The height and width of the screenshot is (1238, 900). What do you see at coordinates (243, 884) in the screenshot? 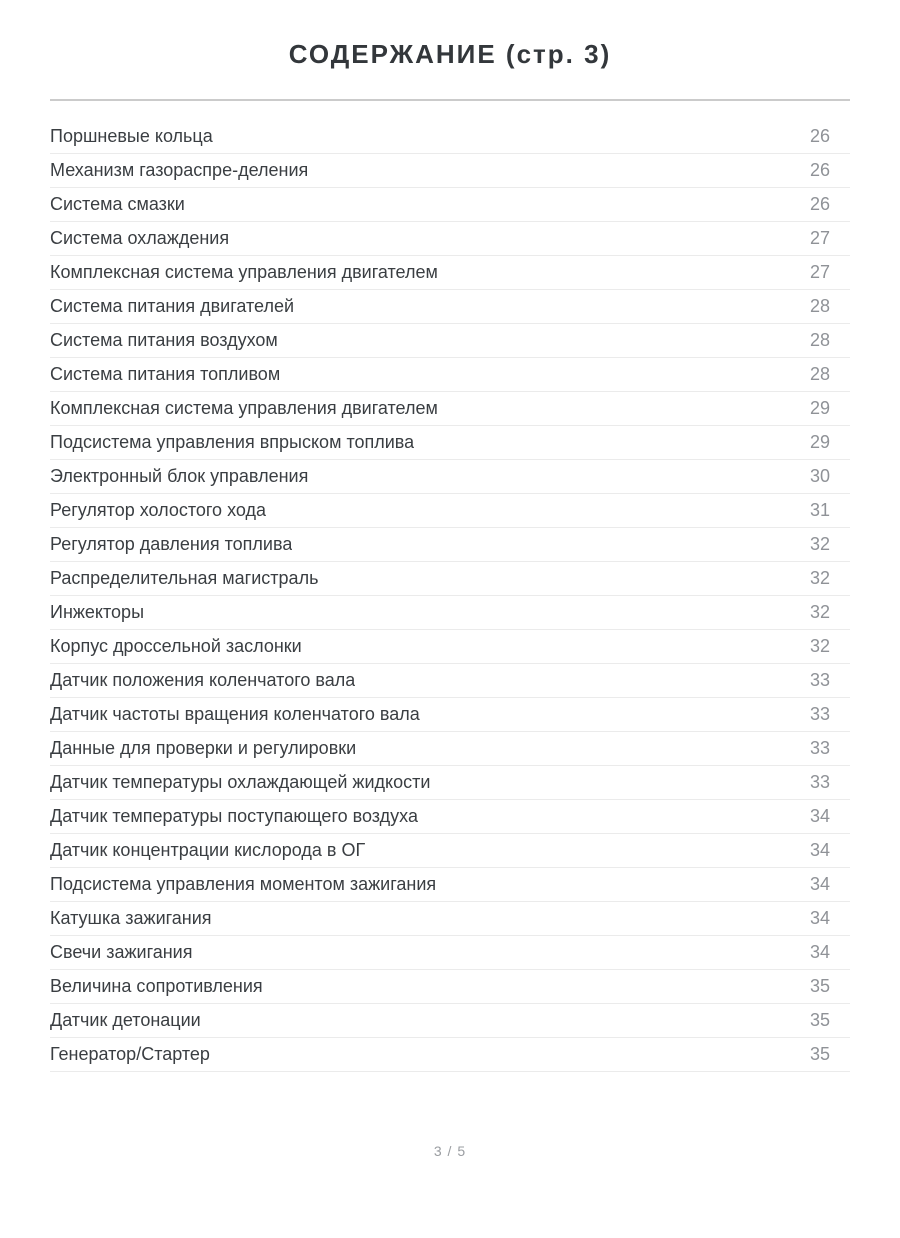
I see `toc-entry-label: Подсистема управления моментом зажигания` at bounding box center [243, 884].